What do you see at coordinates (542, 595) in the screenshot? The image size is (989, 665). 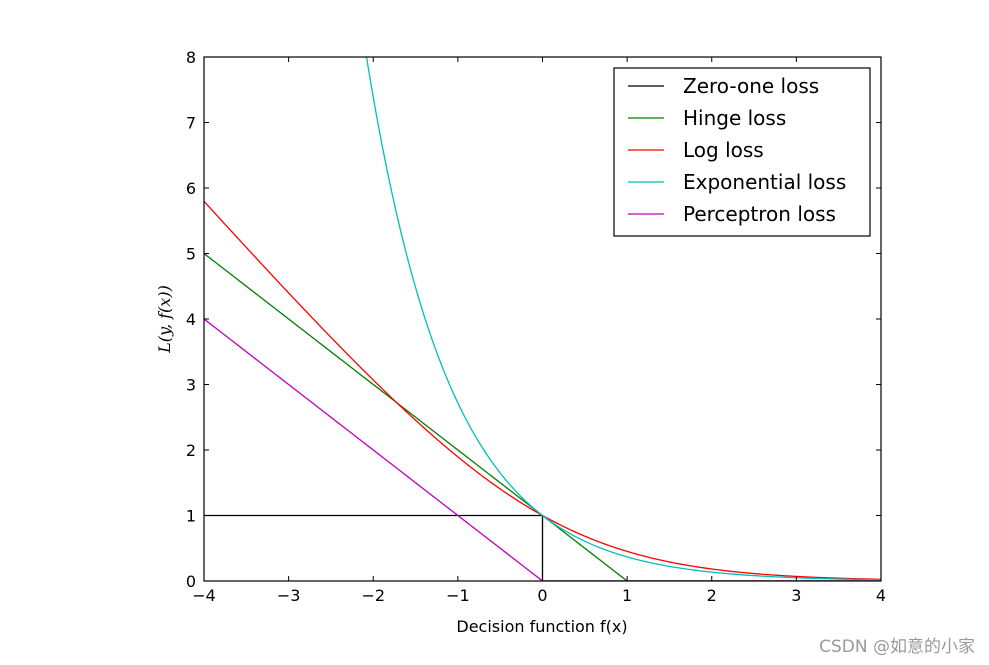 I see `x-tick-label: 0` at bounding box center [542, 595].